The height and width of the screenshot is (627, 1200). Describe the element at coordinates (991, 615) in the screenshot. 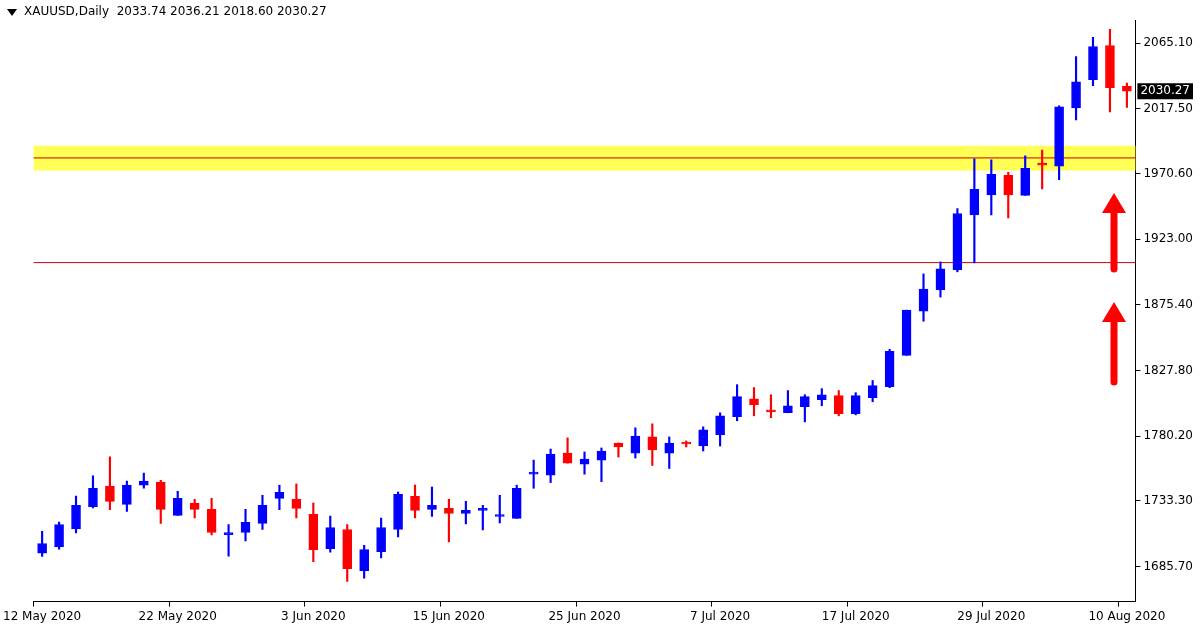

I see `x-tick-label: 29 Jul 2020` at that location.